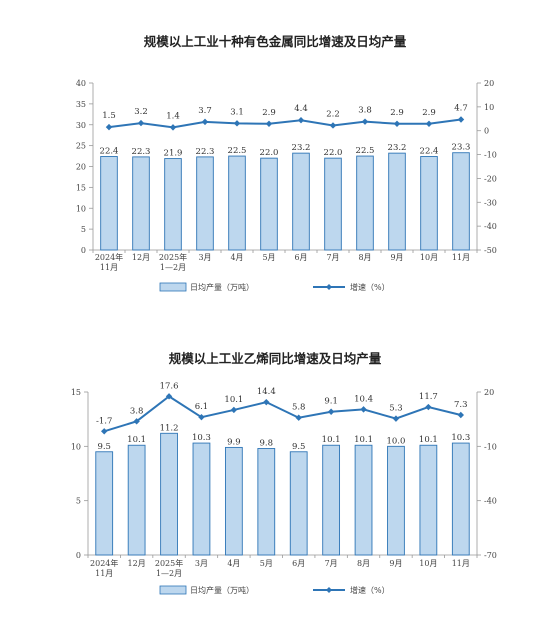 This screenshot has width=550, height=624. Describe the element at coordinates (81, 146) in the screenshot. I see `y-tick-label: 25` at that location.